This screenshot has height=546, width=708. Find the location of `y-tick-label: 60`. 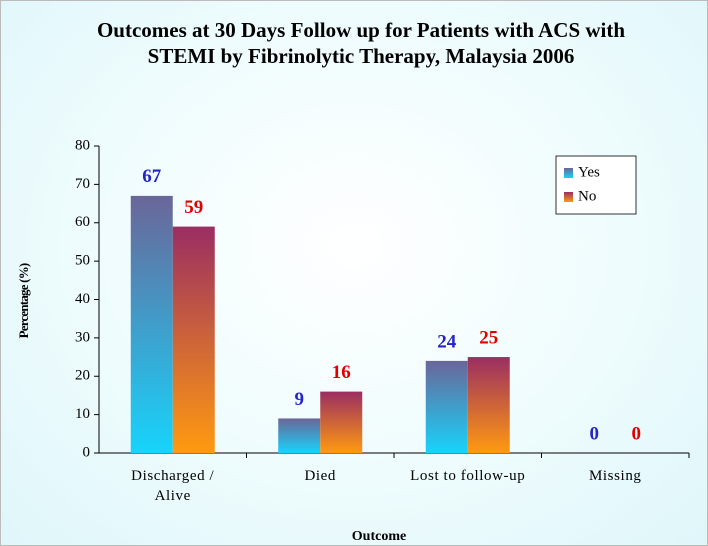

y-tick-label: 60 is located at coordinates (82, 222).